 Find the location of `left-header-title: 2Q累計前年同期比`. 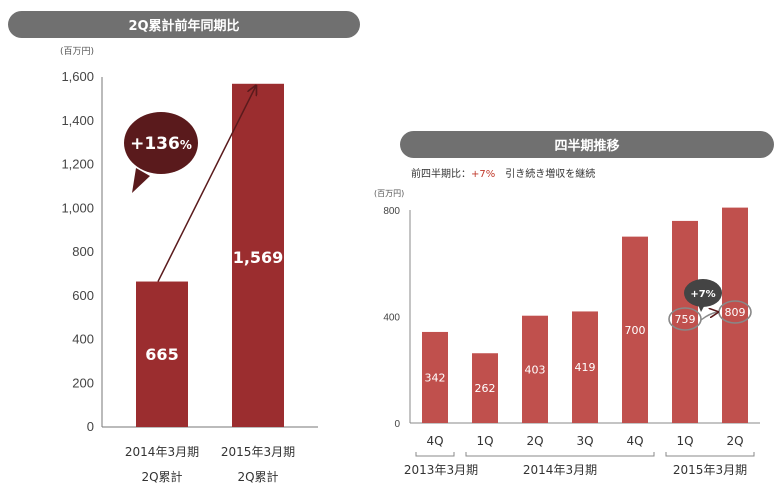

left-header-title: 2Q累計前年同期比 is located at coordinates (184, 26).